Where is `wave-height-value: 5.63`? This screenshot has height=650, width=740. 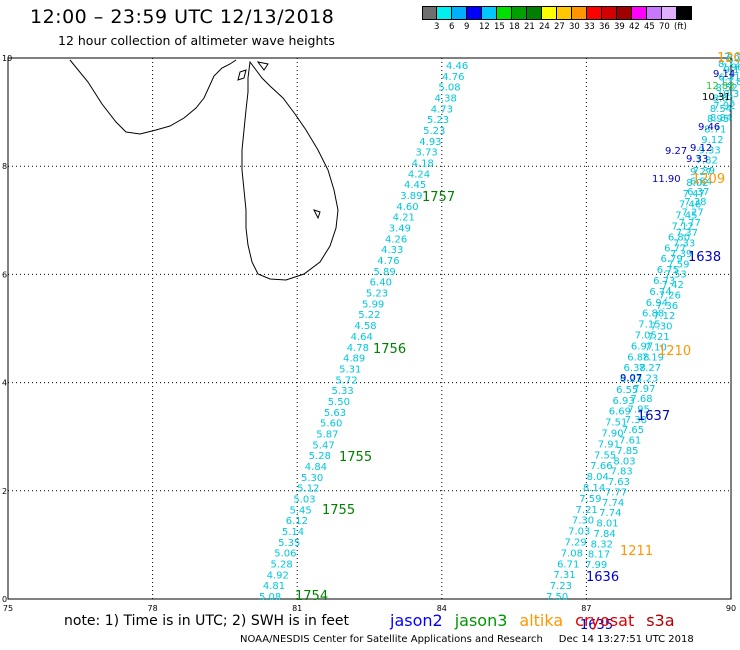 wave-height-value: 5.63 is located at coordinates (335, 413).